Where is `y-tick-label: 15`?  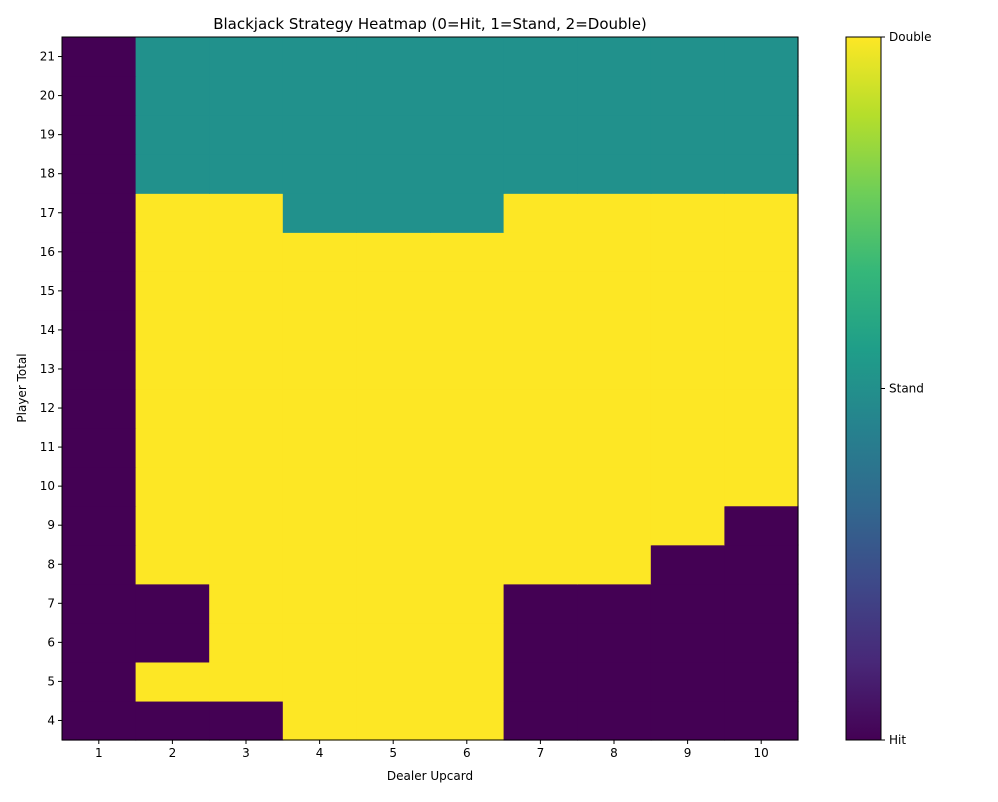 y-tick-label: 15 is located at coordinates (47, 291).